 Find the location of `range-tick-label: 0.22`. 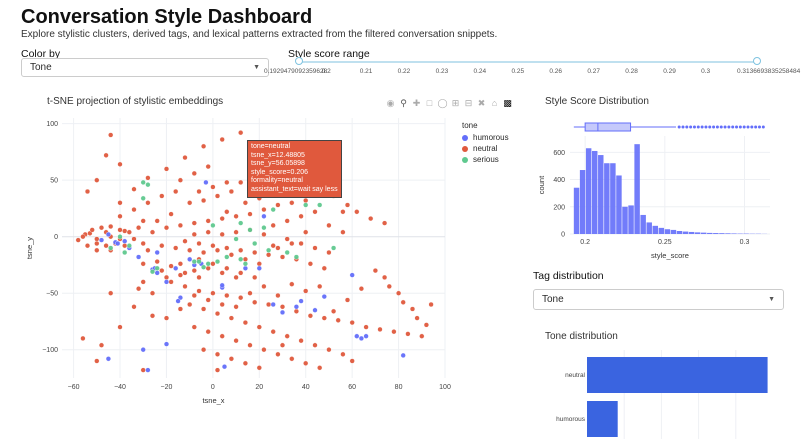

range-tick-label: 0.22 is located at coordinates (404, 71).